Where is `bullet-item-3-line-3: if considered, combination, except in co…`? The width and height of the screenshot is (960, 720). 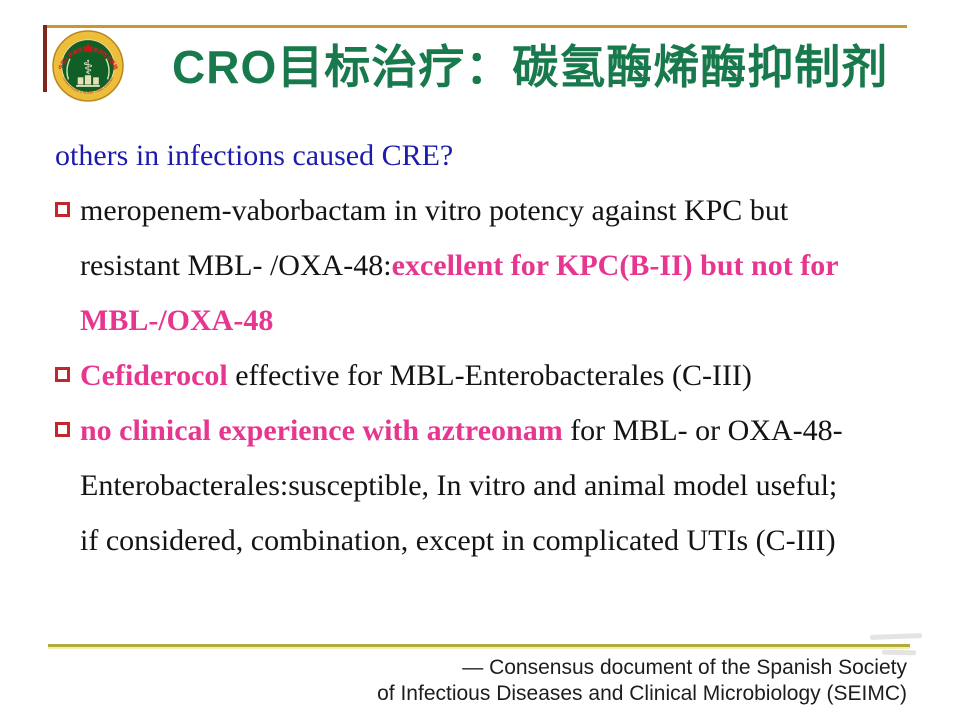
bullet-item-3-line-3: if considered, combination, except in co… is located at coordinates (487, 540).